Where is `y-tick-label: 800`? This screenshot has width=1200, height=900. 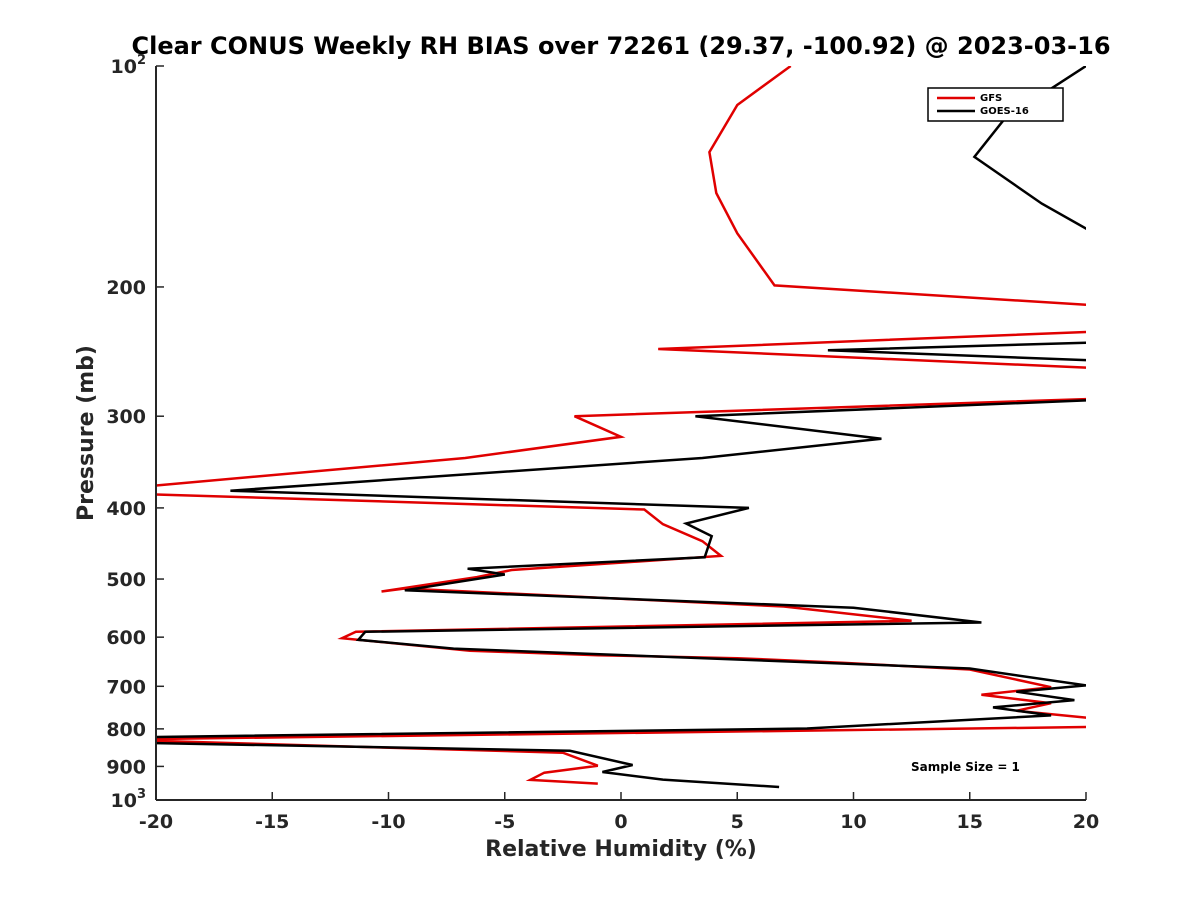 y-tick-label: 800 is located at coordinates (126, 730).